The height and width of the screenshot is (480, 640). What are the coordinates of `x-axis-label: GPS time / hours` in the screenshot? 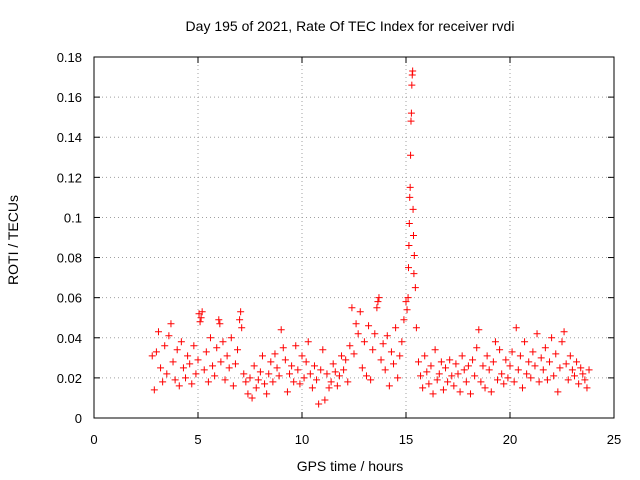 It's located at (350, 466).